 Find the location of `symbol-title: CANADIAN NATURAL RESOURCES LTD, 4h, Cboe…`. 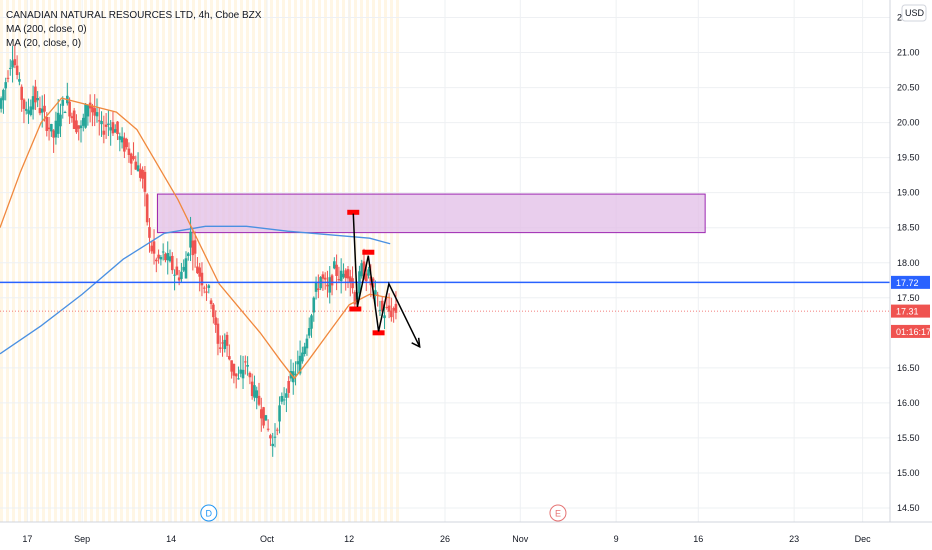

symbol-title: CANADIAN NATURAL RESOURCES LTD, 4h, Cboe… is located at coordinates (134, 15).